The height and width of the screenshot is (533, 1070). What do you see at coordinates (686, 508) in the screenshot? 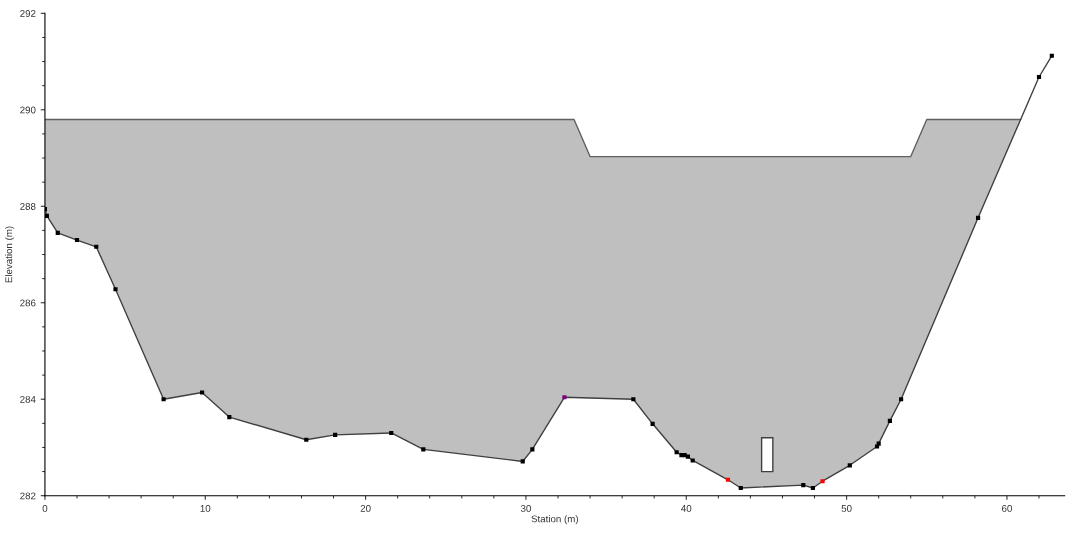
I see `x-tick-label: 40` at bounding box center [686, 508].